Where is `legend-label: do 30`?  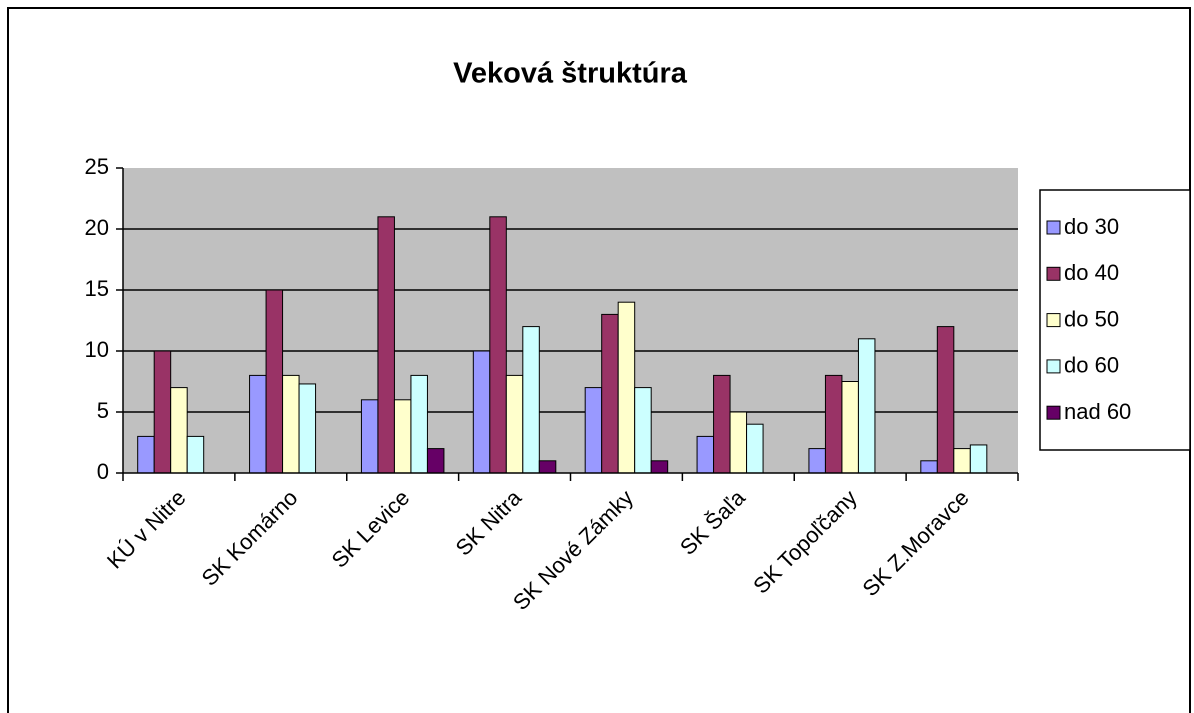 legend-label: do 30 is located at coordinates (1091, 226).